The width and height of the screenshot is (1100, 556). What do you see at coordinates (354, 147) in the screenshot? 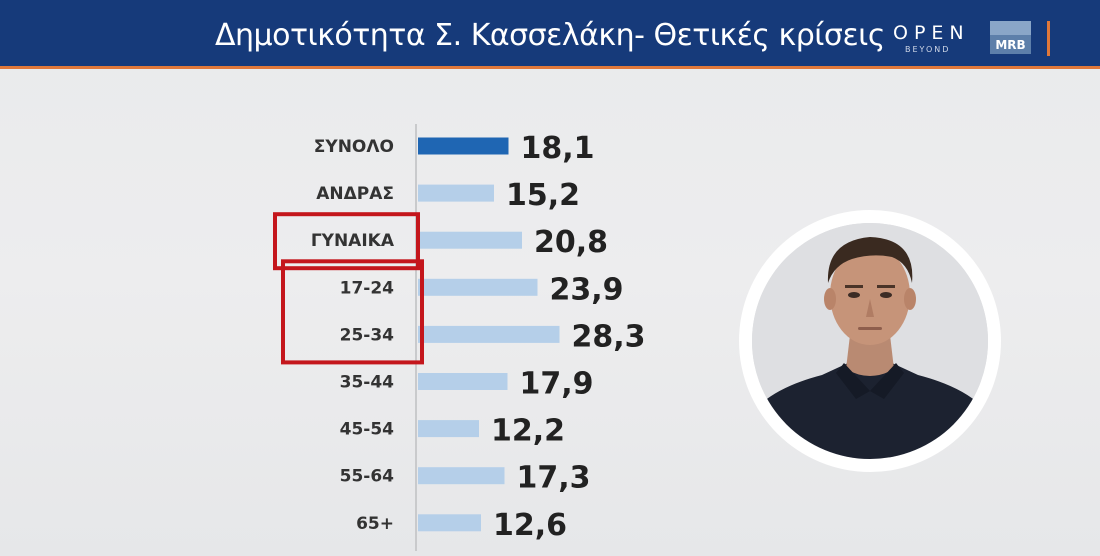
I see `category-label: ΣΥΝΟΛΟ` at bounding box center [354, 147].